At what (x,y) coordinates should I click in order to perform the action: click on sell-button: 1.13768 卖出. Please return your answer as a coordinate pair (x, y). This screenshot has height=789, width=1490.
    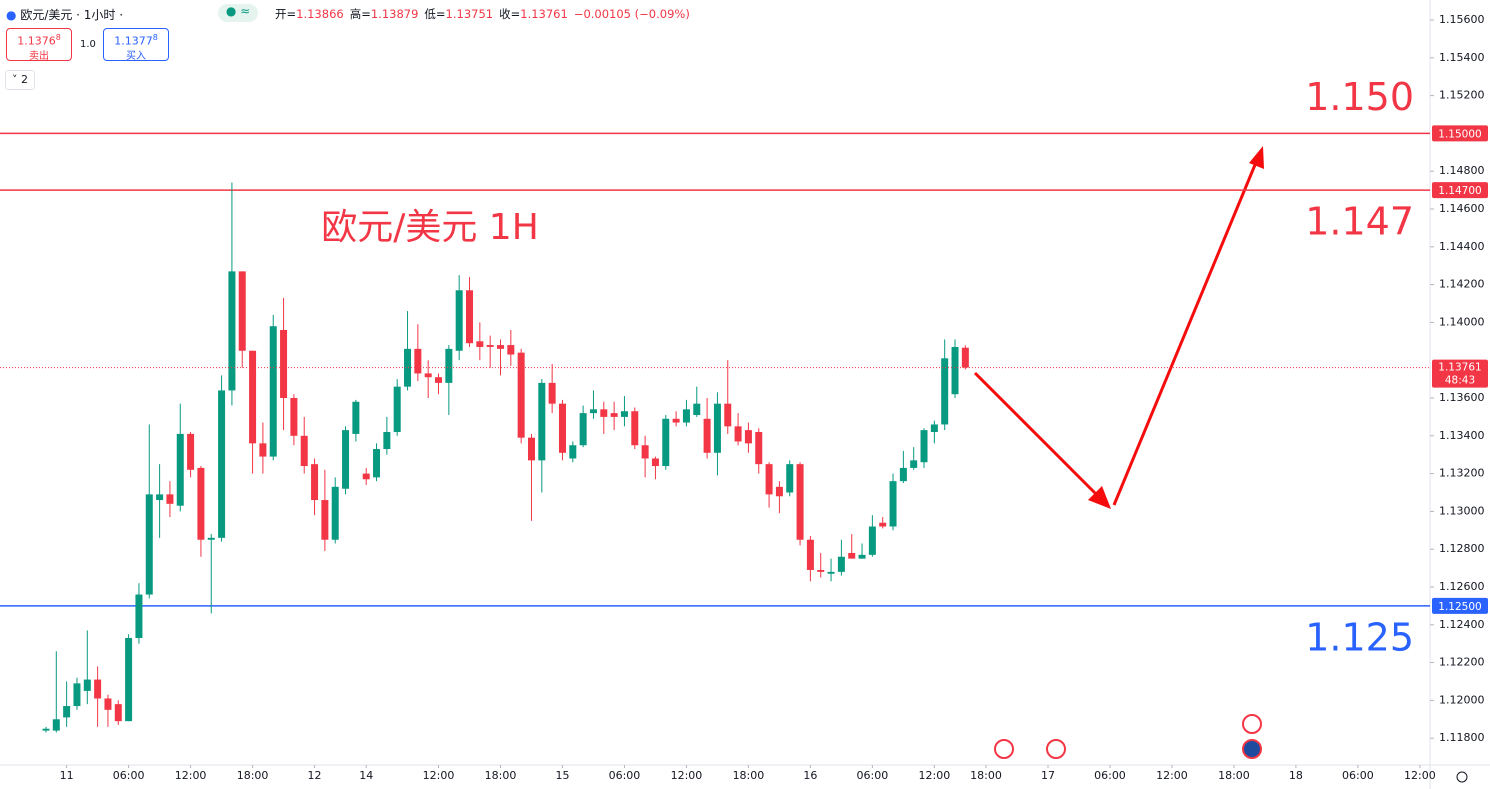
    Looking at the image, I should click on (39, 45).